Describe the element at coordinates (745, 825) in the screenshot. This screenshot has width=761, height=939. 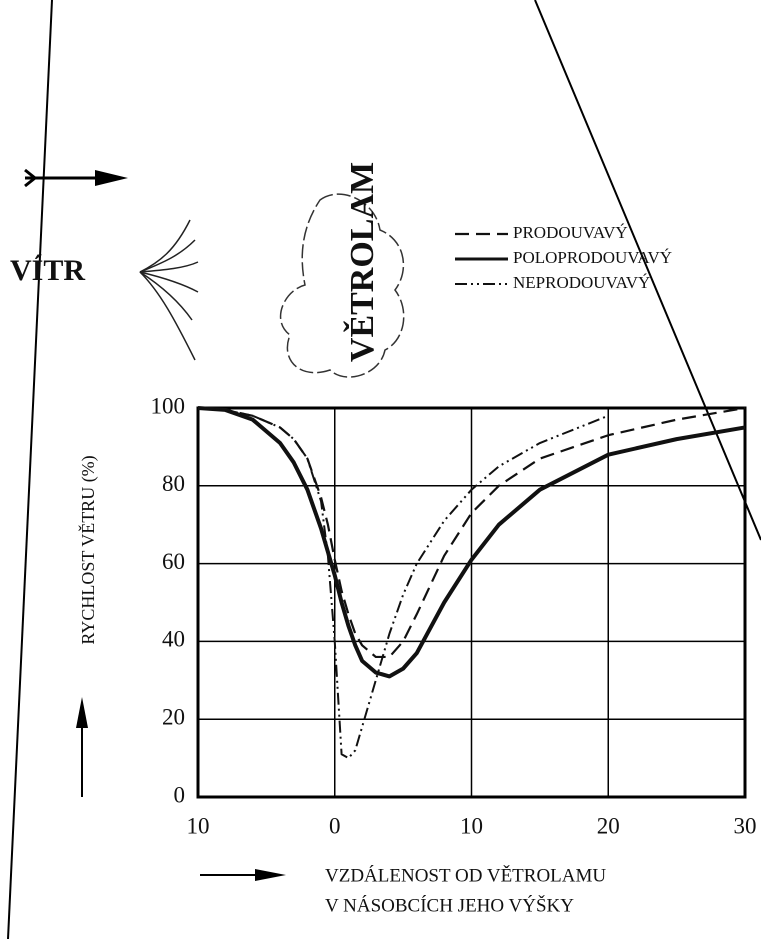
I see `x-tick-label: 30` at that location.